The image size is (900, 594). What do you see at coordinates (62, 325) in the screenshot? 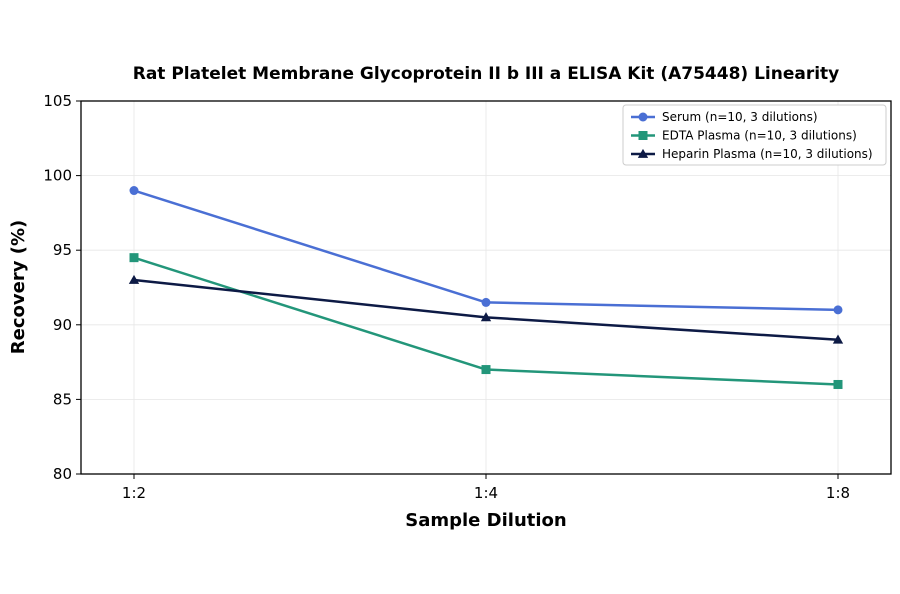
I see `y-tick-label: 90` at bounding box center [62, 325].